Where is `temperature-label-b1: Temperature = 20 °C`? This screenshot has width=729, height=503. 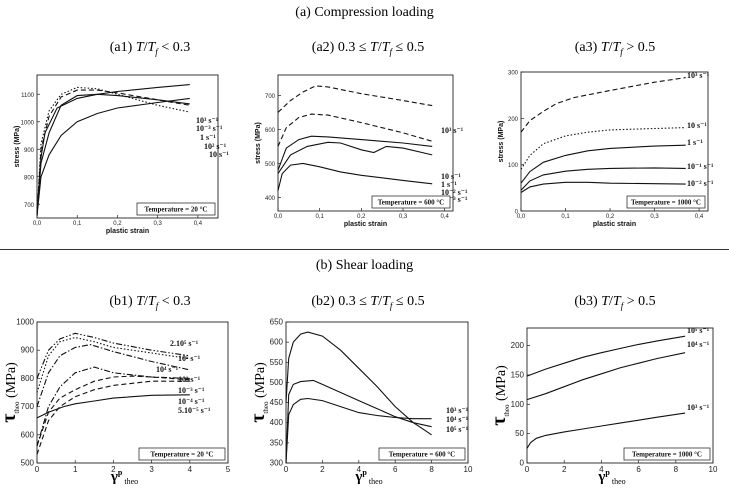 temperature-label-b1: Temperature = 20 °C is located at coordinates (182, 455).